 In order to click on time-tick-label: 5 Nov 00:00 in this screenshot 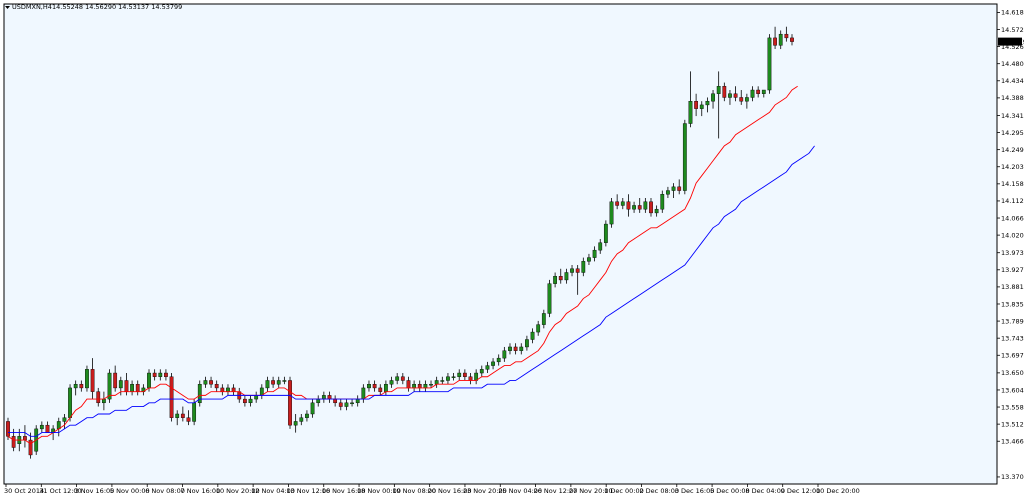, I will do `click(130, 491)`.